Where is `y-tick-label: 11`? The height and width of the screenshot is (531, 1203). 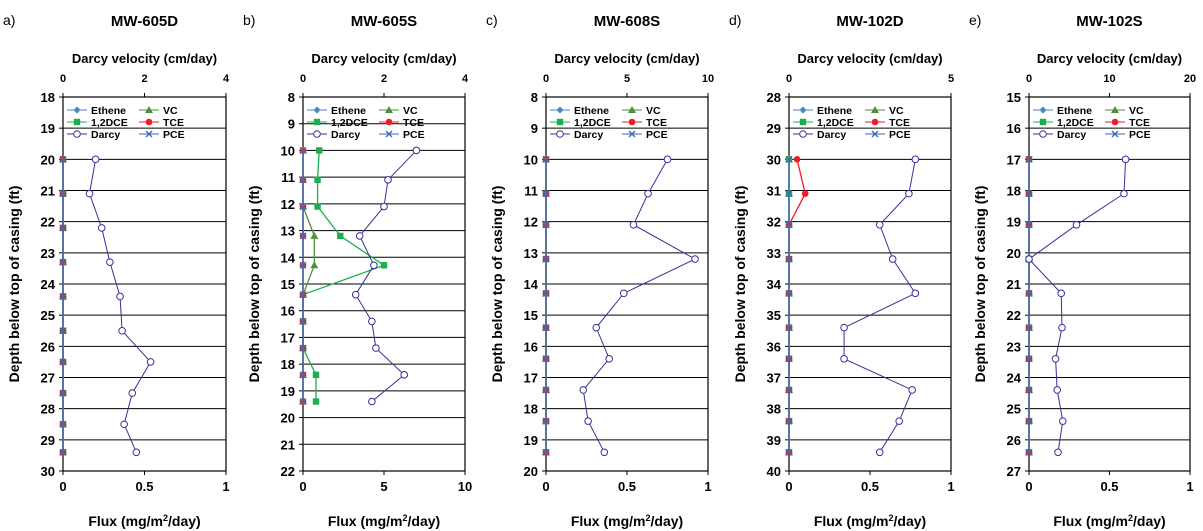 y-tick-label: 11 is located at coordinates (531, 191).